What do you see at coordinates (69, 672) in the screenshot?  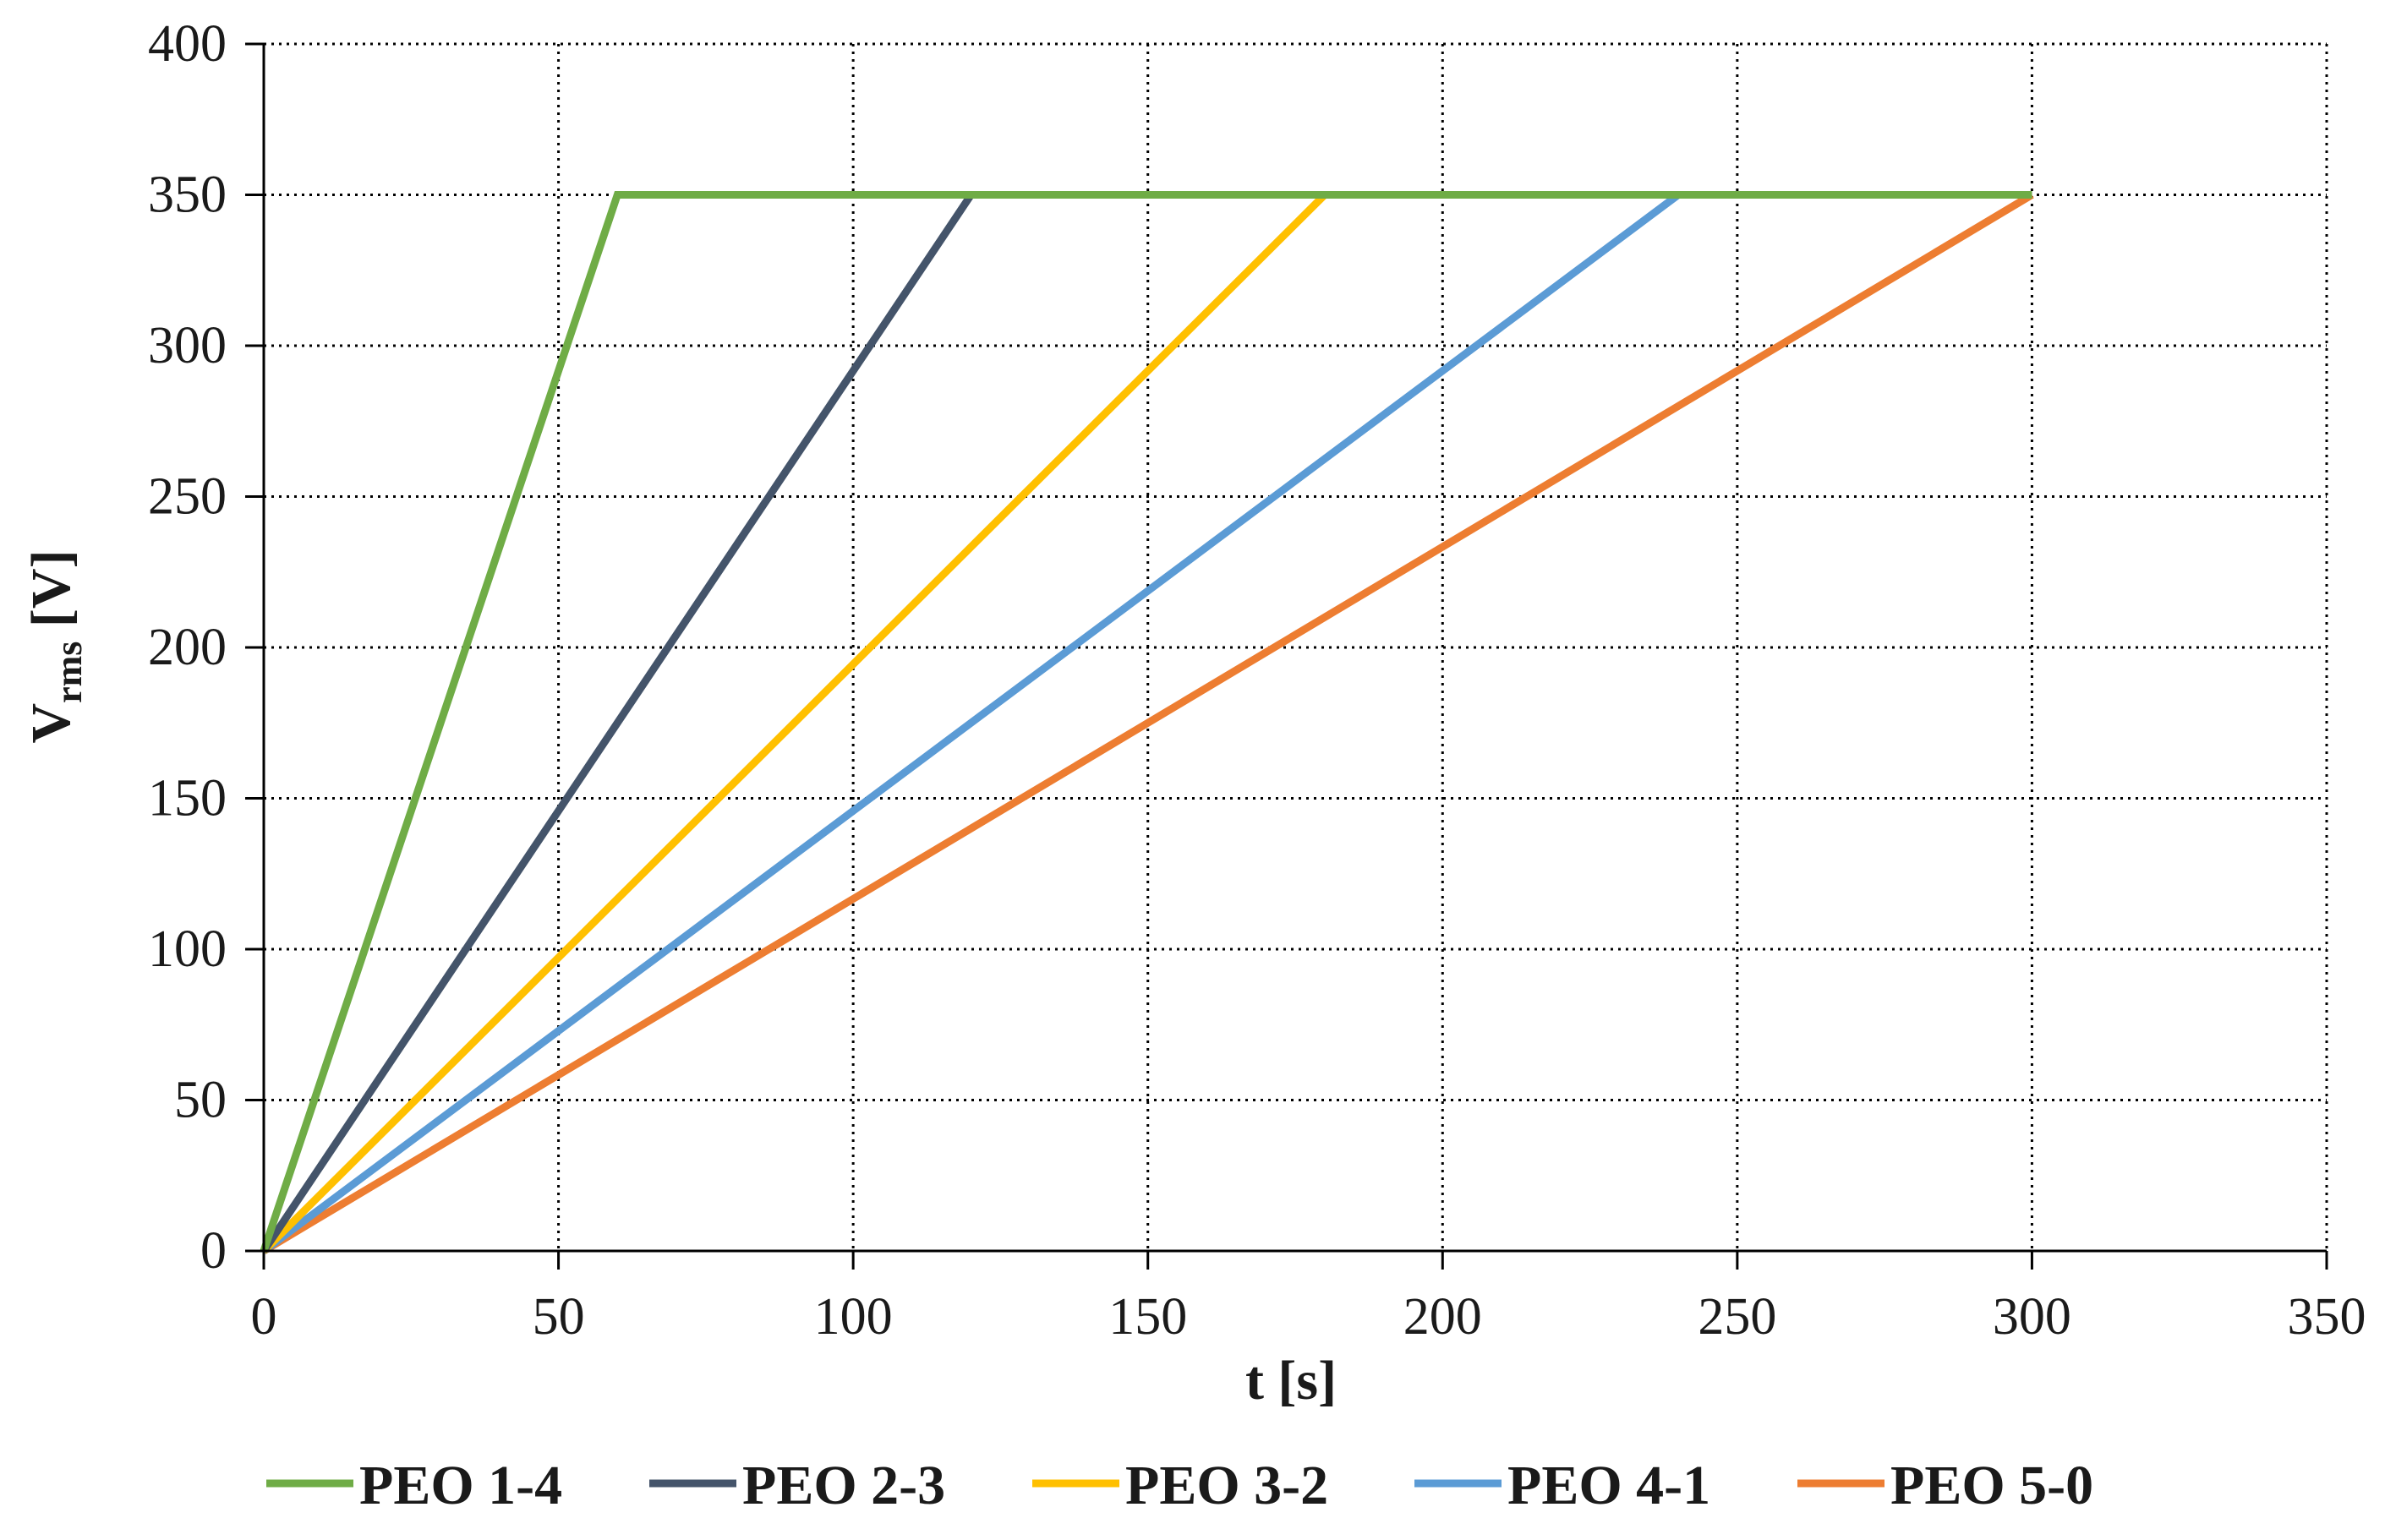 I see `y-axis-title-subscript: rms` at bounding box center [69, 672].